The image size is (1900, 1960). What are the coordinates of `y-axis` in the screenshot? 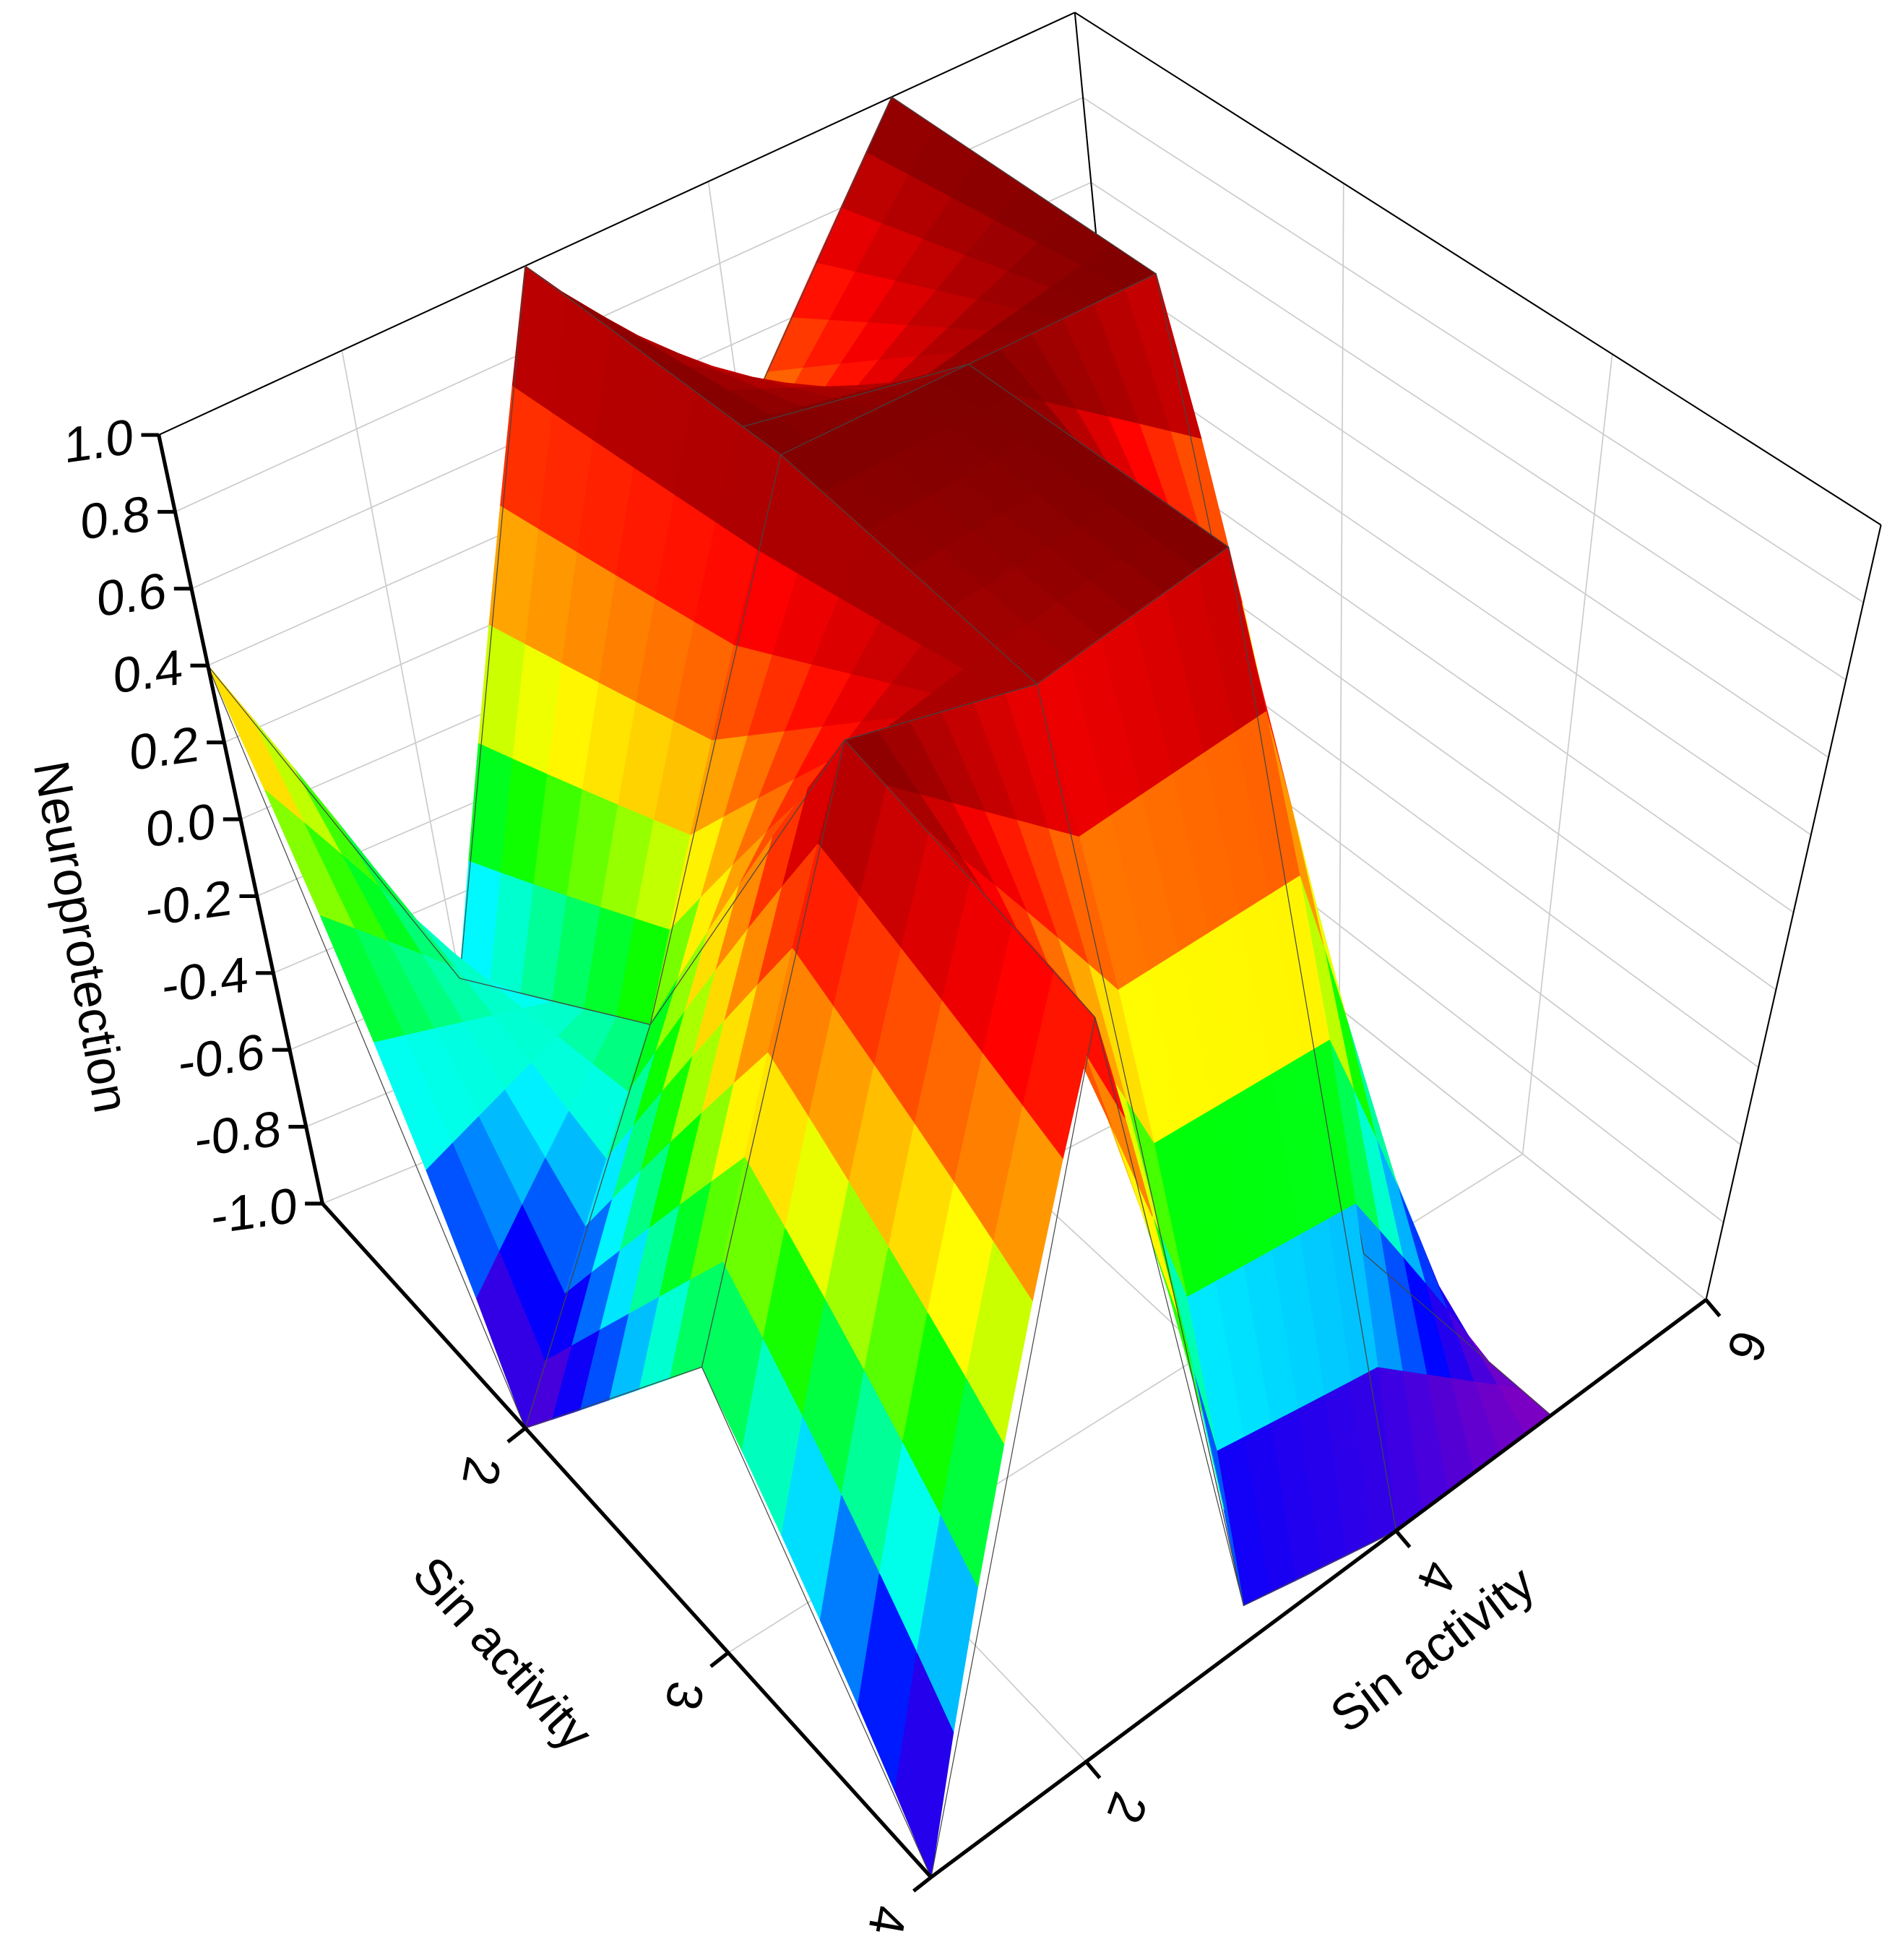 It's located at (1319, 1588).